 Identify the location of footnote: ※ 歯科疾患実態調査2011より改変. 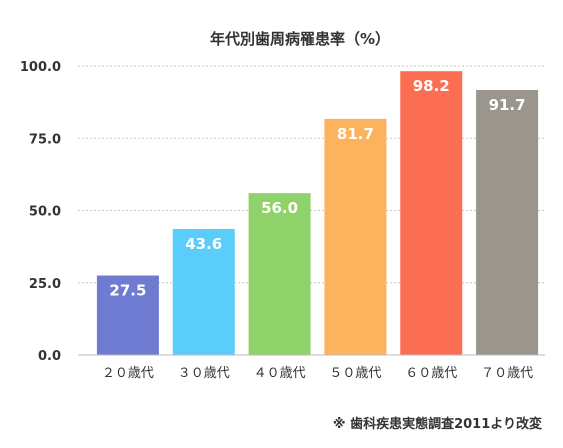
(437, 424).